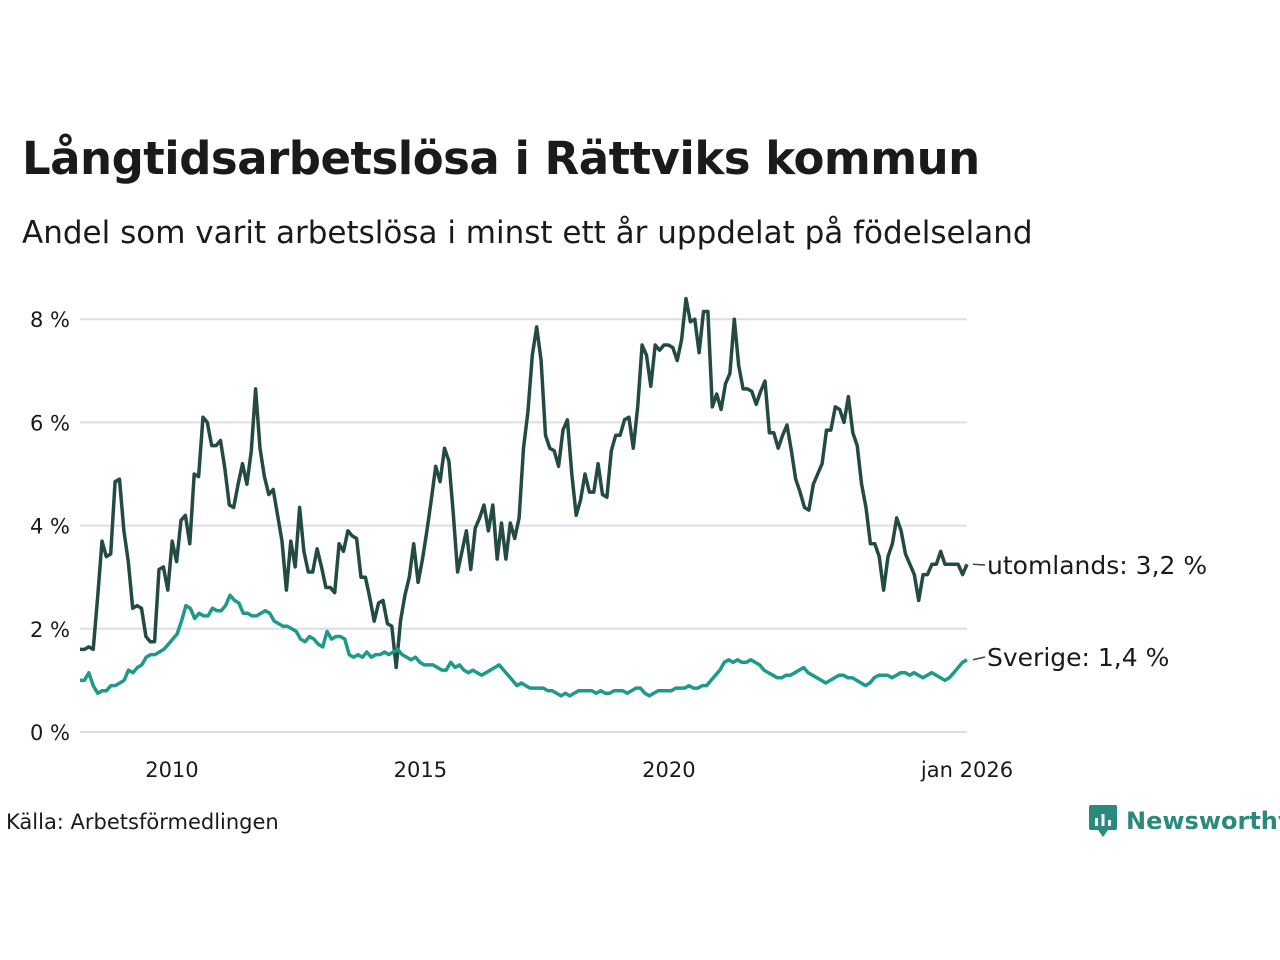 The height and width of the screenshot is (960, 1280). What do you see at coordinates (142, 822) in the screenshot?
I see `source-note: Källa: Arbetsförmedlingen` at bounding box center [142, 822].